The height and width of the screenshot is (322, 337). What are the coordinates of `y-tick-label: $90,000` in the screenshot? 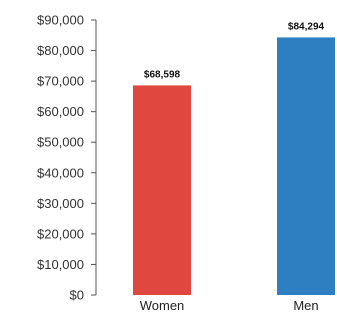 It's located at (60, 20).